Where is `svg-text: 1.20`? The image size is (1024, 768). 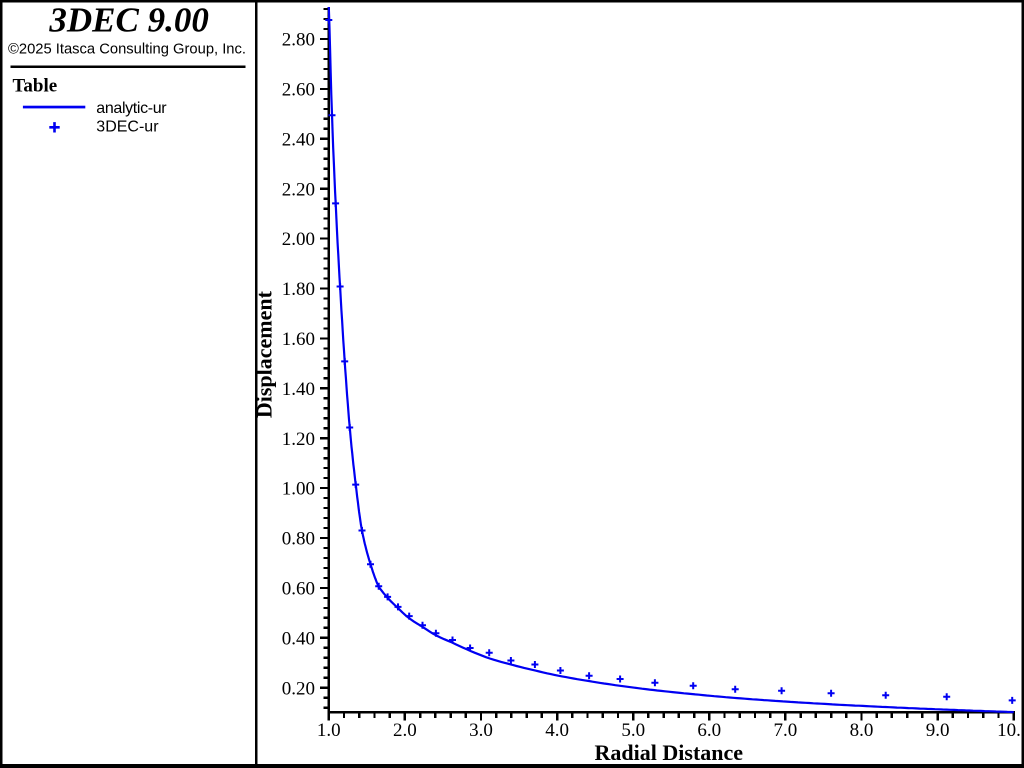
svg-text: 1.20 is located at coordinates (298, 439).